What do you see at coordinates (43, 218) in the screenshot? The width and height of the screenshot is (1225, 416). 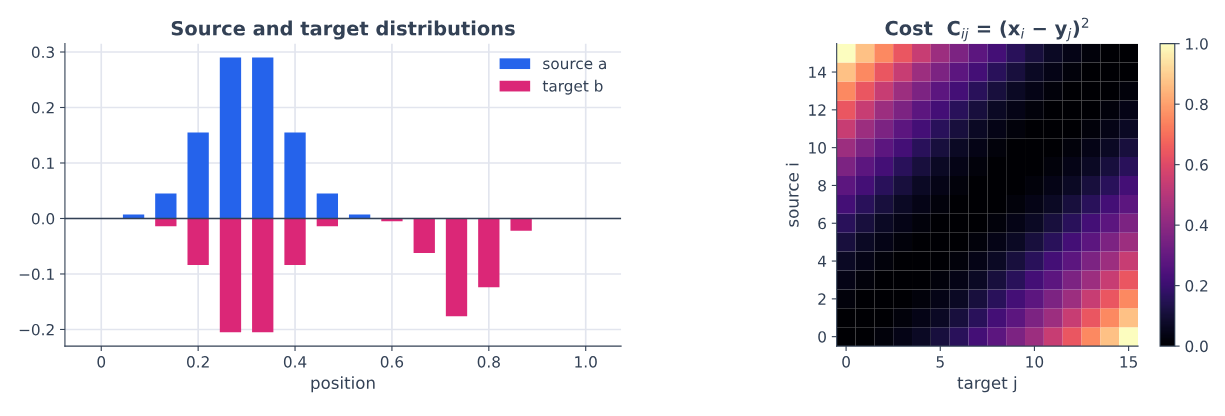 I see `y-tick-label: 0.0` at bounding box center [43, 218].